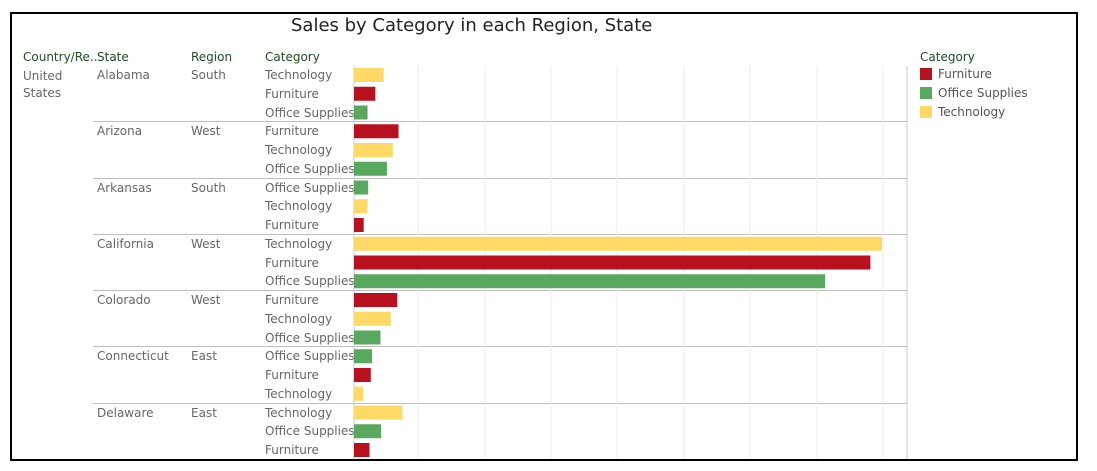 The height and width of the screenshot is (471, 1097). What do you see at coordinates (43, 76) in the screenshot?
I see `country-line-1: United` at bounding box center [43, 76].